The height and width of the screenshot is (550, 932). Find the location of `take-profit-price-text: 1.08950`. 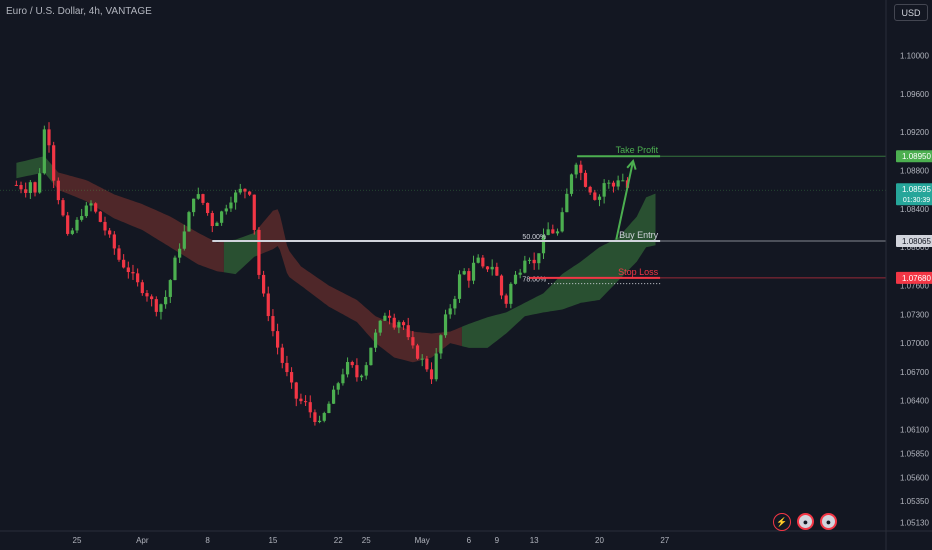

take-profit-price-text: 1.08950 is located at coordinates (916, 156).